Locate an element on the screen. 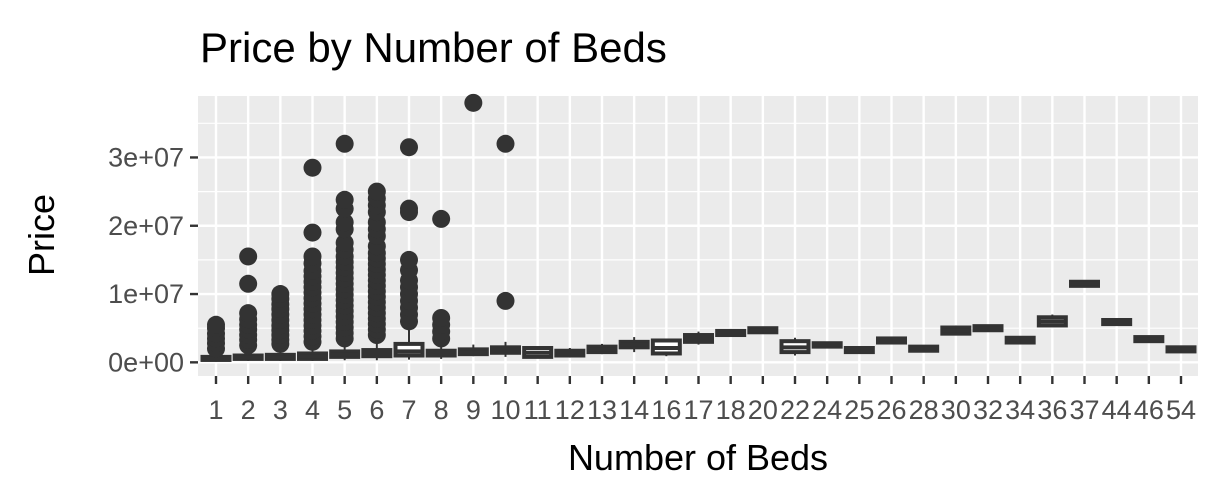 Image resolution: width=1222 pixels, height=504 pixels. y-tick-label: 3e+07 is located at coordinates (146, 157).